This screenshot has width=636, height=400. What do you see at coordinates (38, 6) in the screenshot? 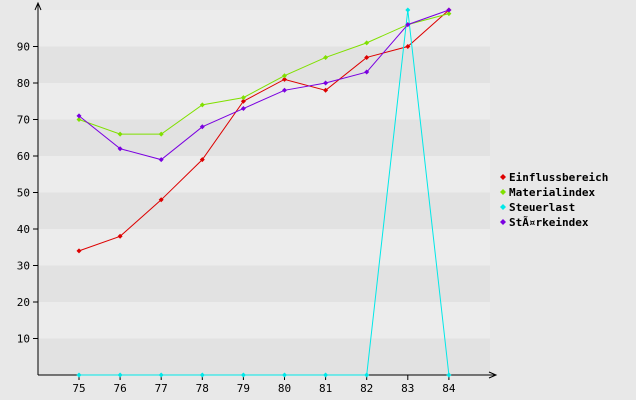
I see `y-axis-arrow` at bounding box center [38, 6].